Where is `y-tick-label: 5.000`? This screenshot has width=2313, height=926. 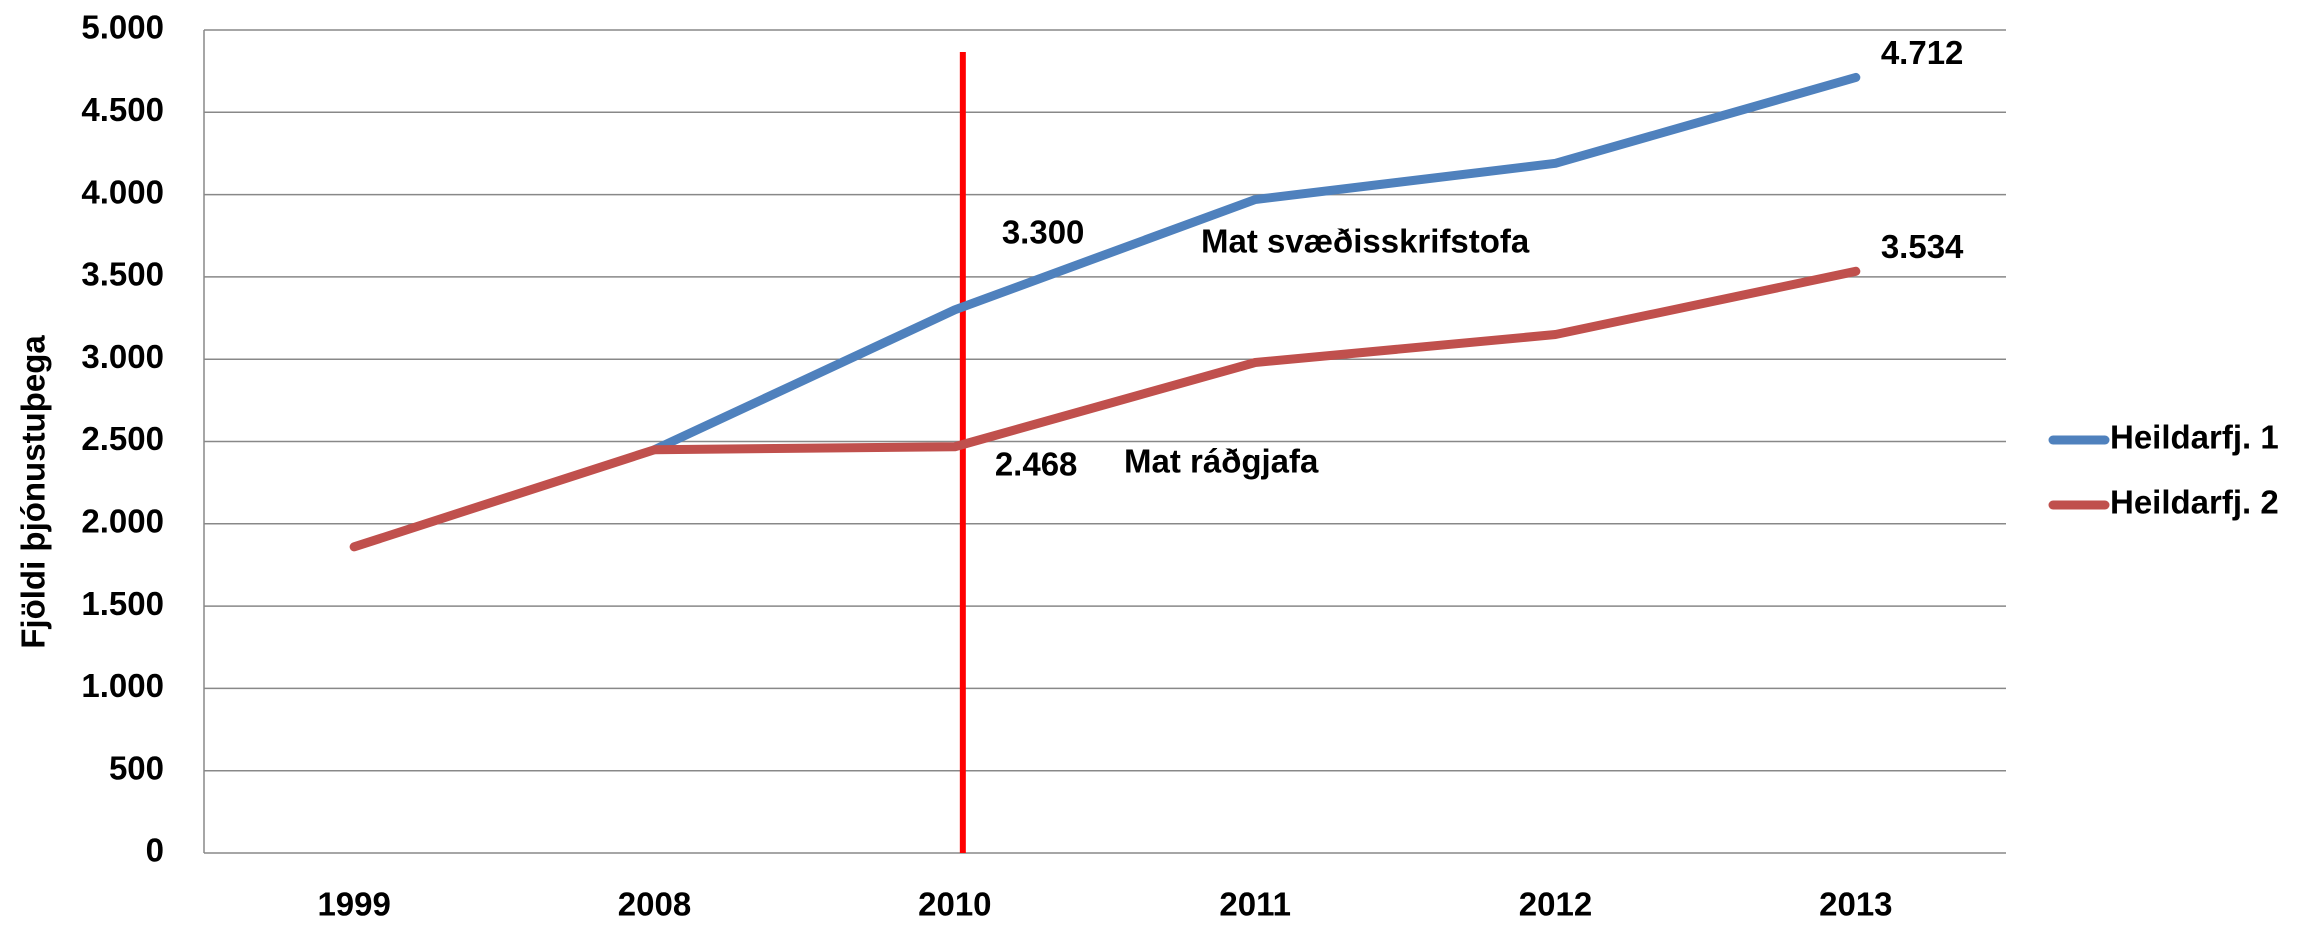 y-tick-label: 5.000 is located at coordinates (122, 27).